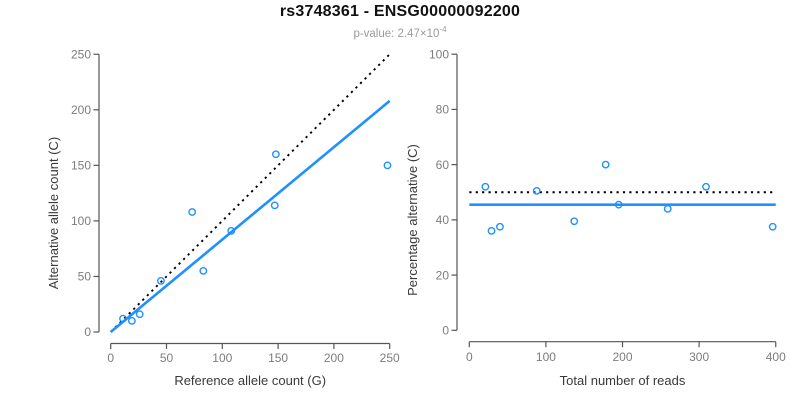 The height and width of the screenshot is (400, 800). I want to click on y-tick-label: 60, so click(443, 165).